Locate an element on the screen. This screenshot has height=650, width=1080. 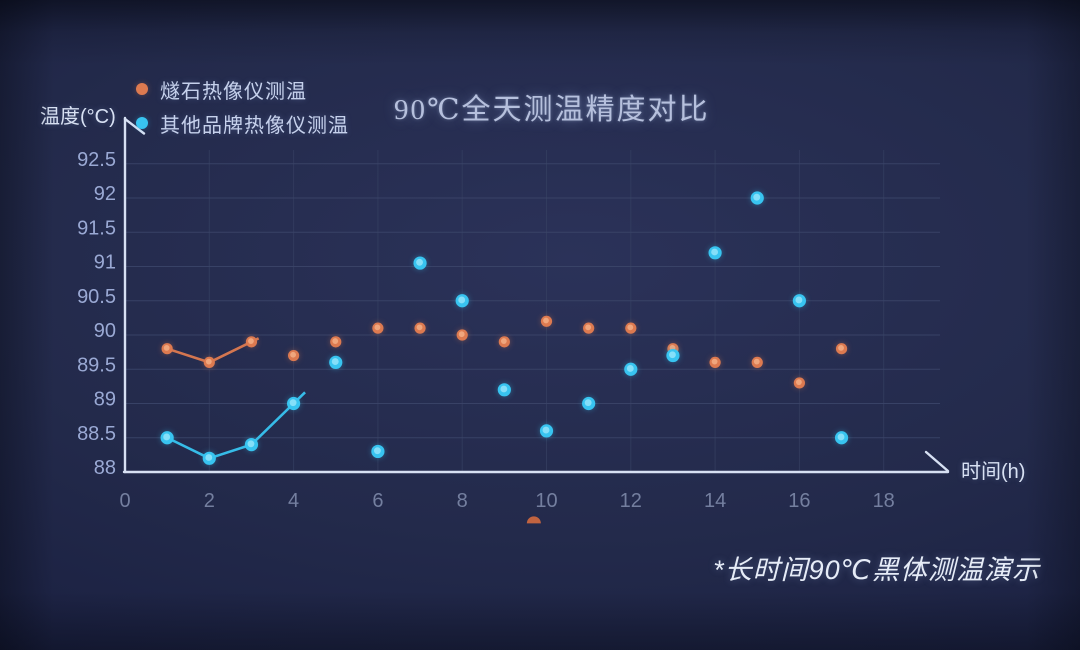
legend-label: 其他品牌热像仪测温 is located at coordinates (254, 125).